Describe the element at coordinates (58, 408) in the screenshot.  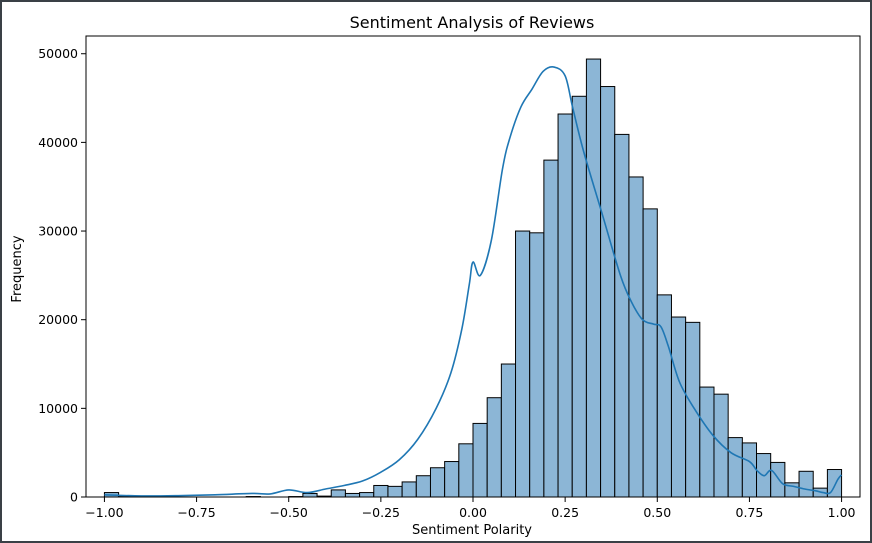
I see `y-tick-label: 10000` at that location.